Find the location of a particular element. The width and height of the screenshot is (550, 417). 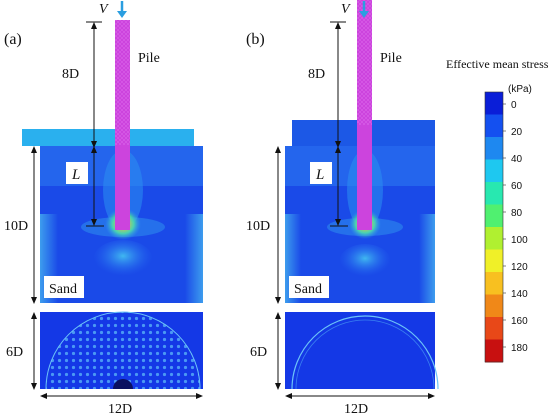

colorbar-tick-label: 160 is located at coordinates (519, 321).